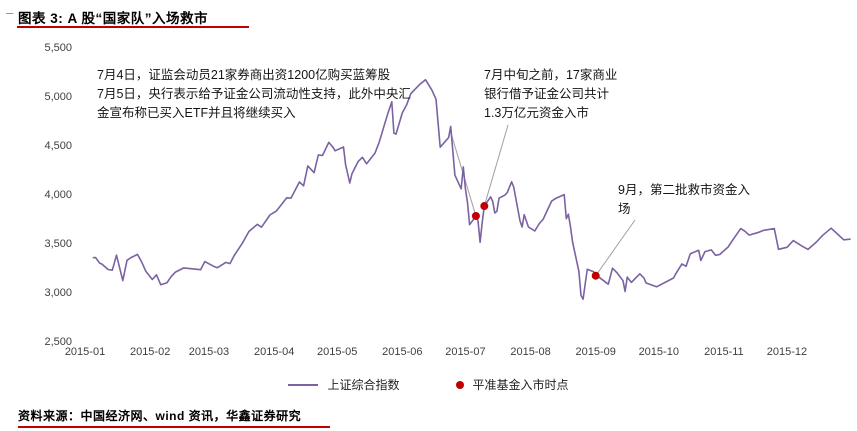 Image resolution: width=857 pixels, height=431 pixels. What do you see at coordinates (274, 352) in the screenshot?
I see `x-axis-label: 2015-04` at bounding box center [274, 352].